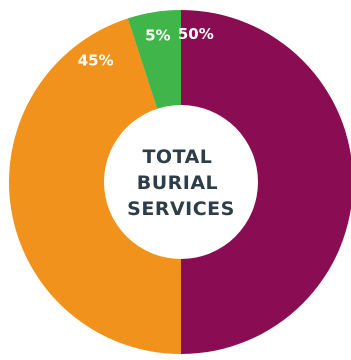  I want to click on slice-label-5: 5%, so click(157, 35).